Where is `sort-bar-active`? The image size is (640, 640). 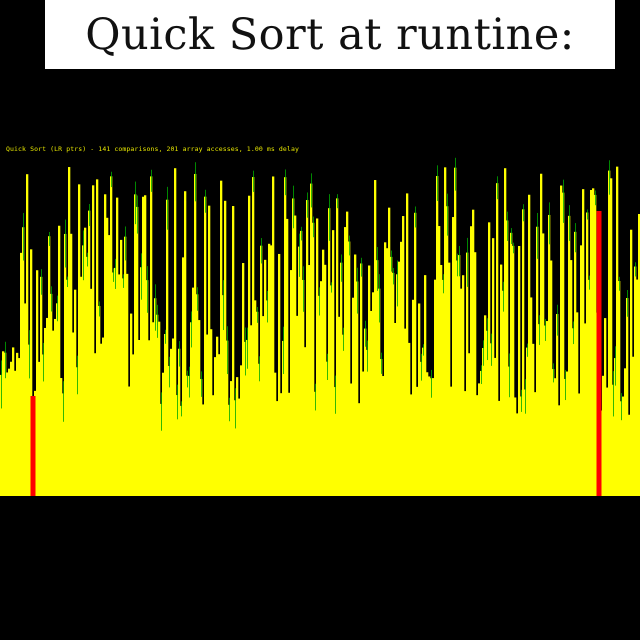
sort-bar-active is located at coordinates (599, 353).